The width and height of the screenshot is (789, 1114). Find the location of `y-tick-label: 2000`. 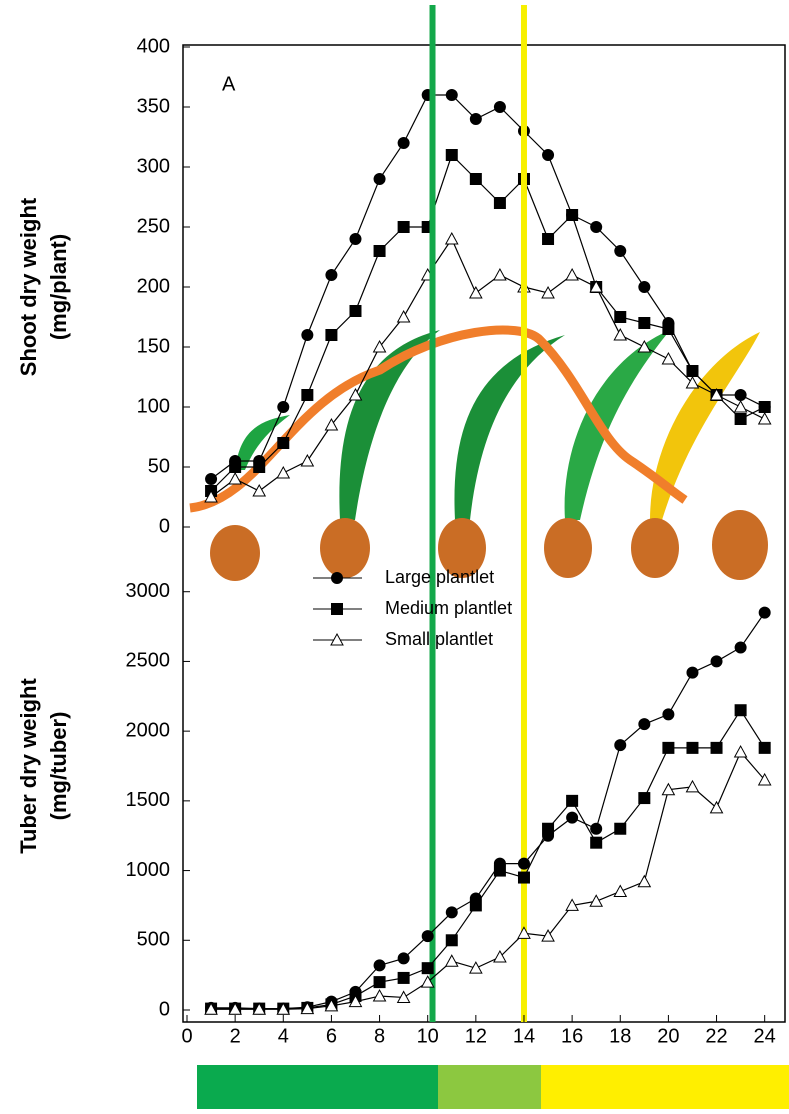

y-tick-label: 2000 is located at coordinates (148, 730).